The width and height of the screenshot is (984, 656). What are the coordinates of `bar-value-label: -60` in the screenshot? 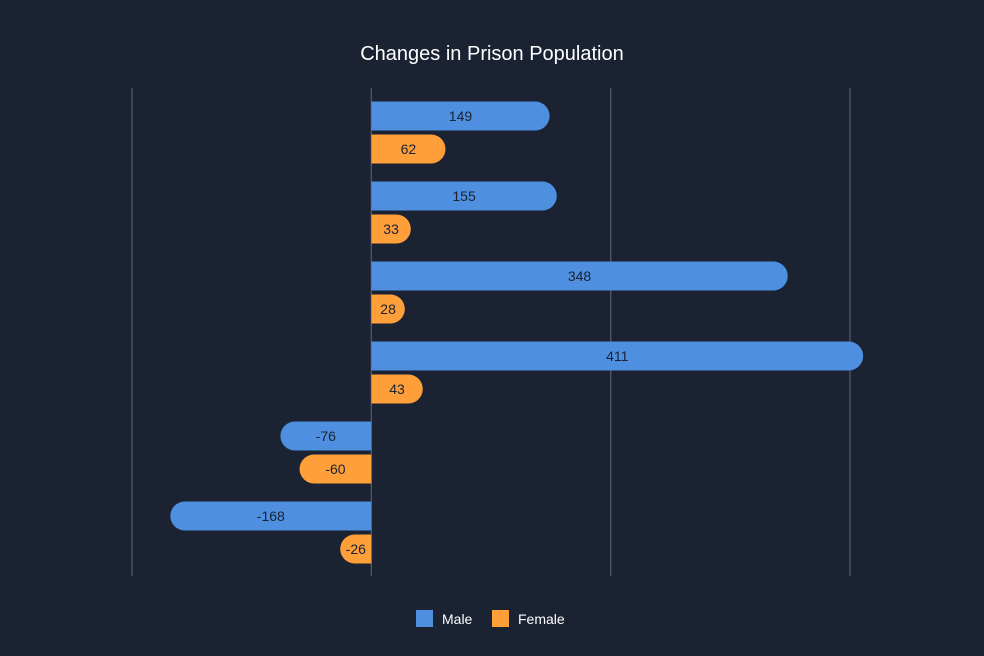 It's located at (335, 469).